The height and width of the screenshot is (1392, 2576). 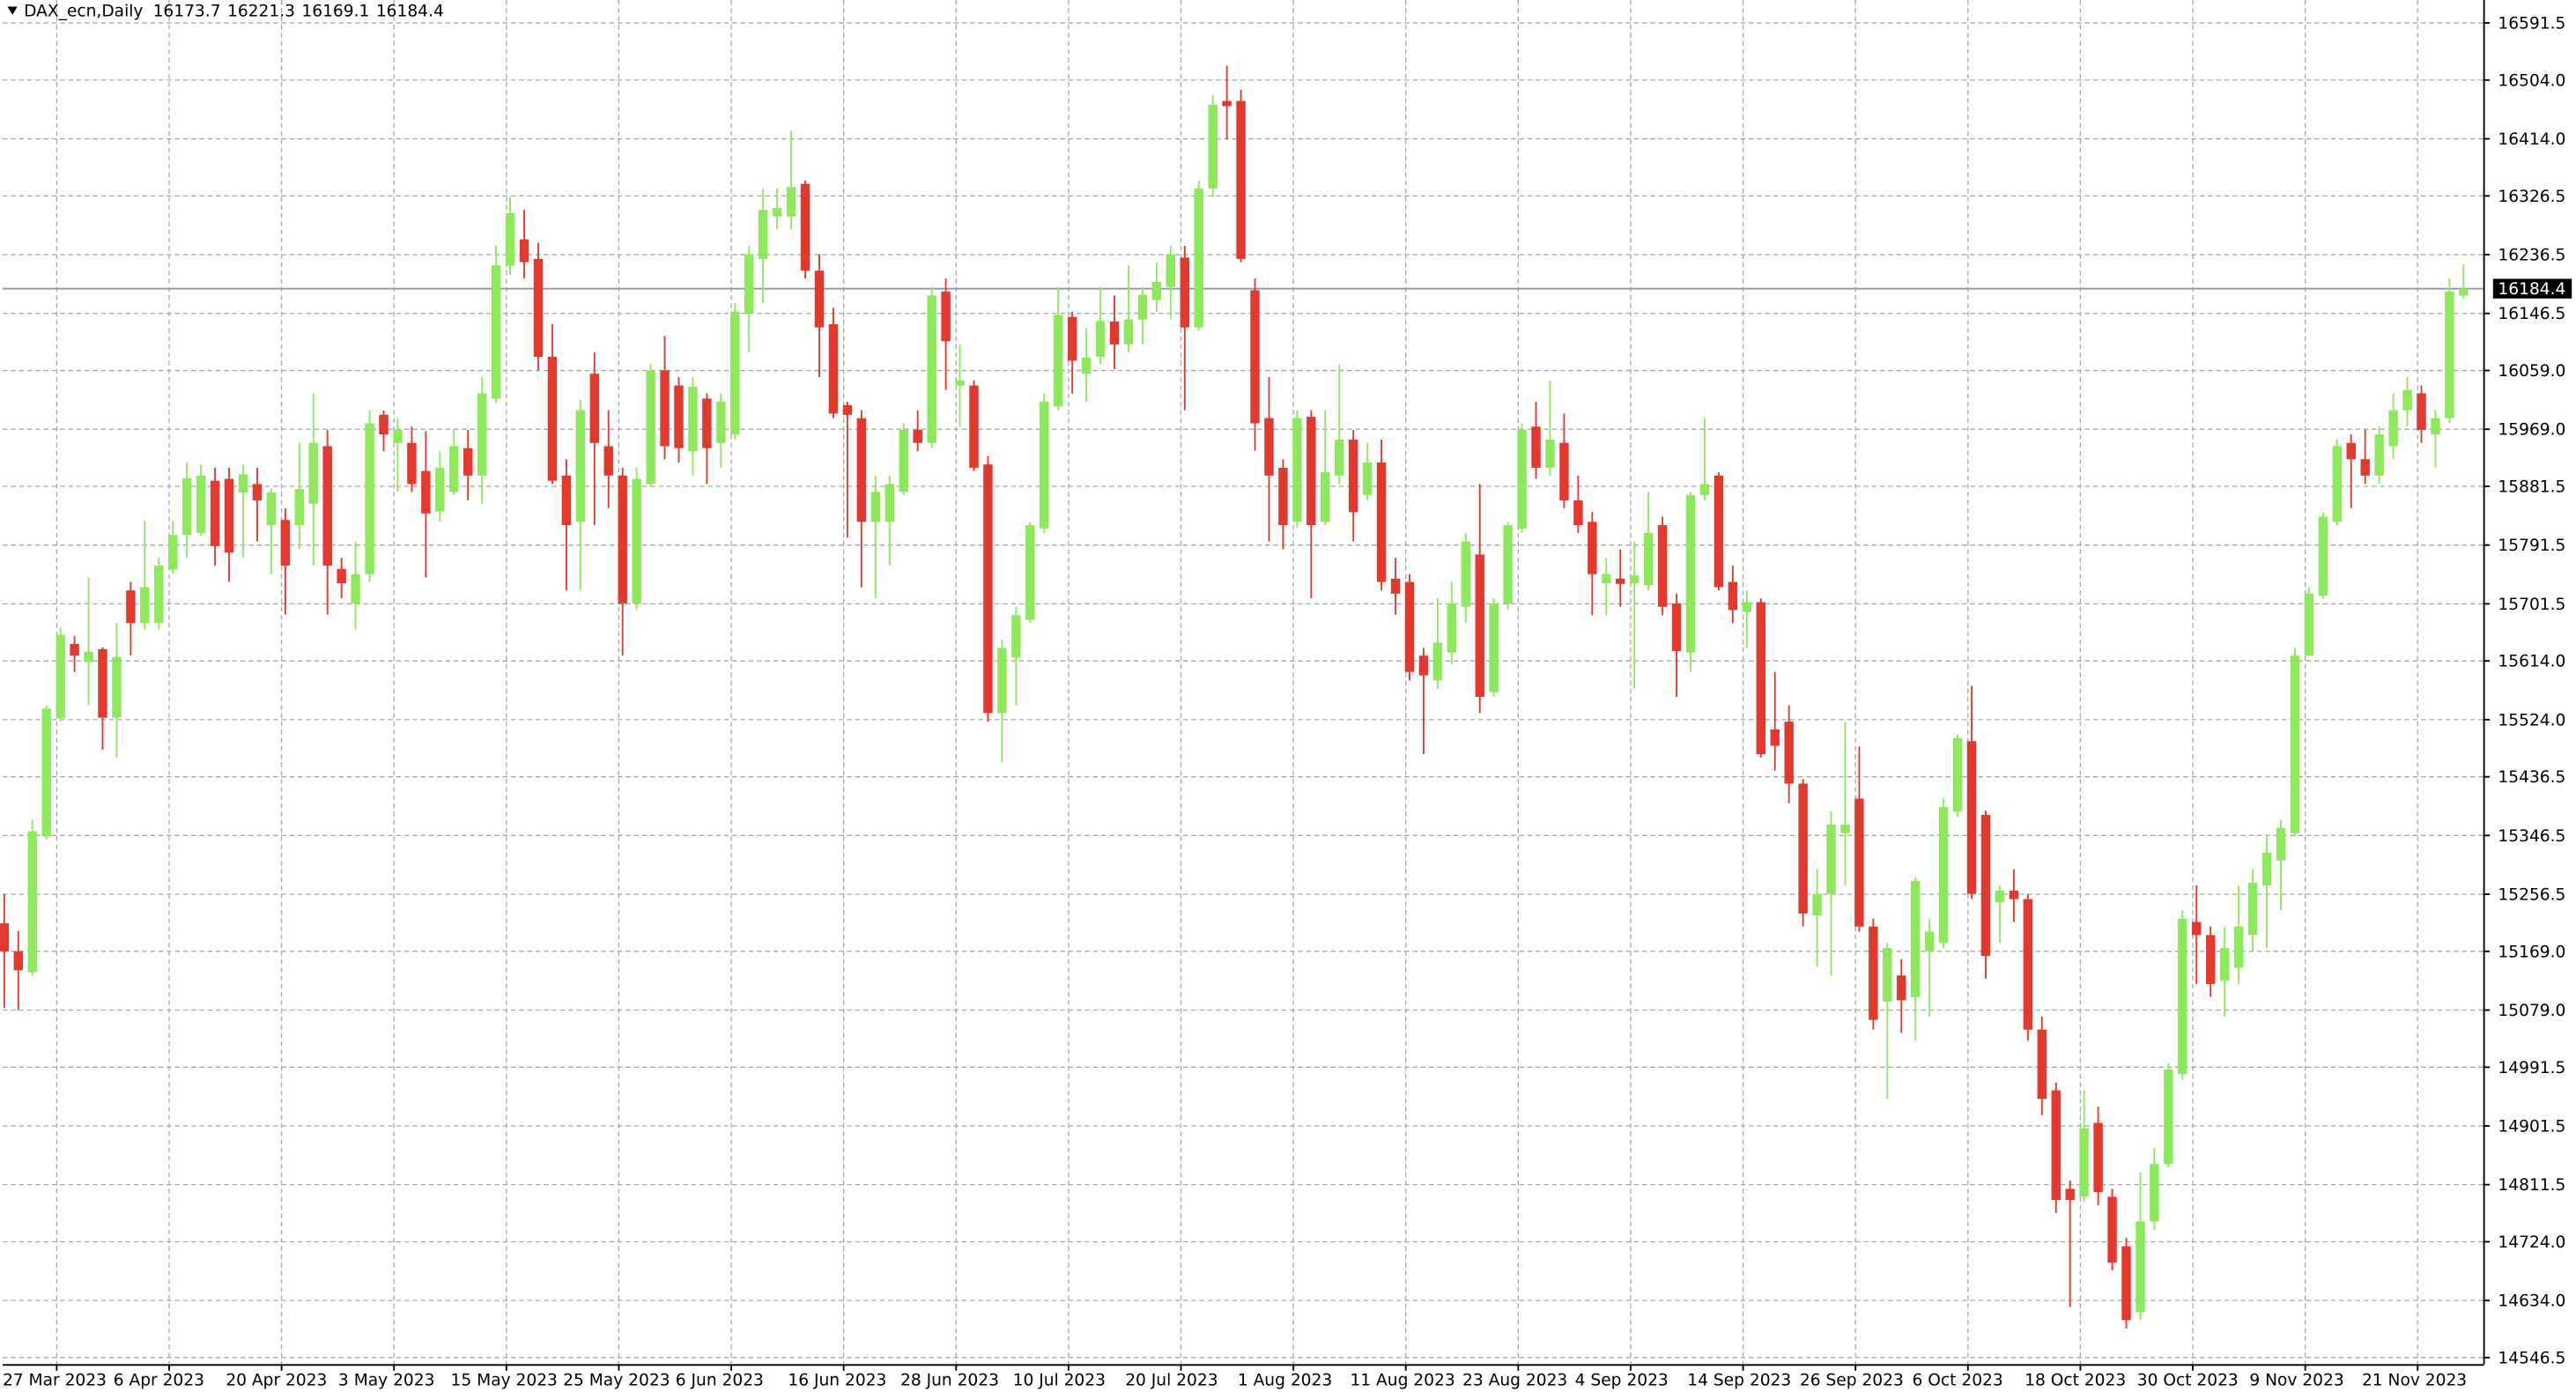 I want to click on y-tick-label: 15079.0, so click(x=2531, y=1011).